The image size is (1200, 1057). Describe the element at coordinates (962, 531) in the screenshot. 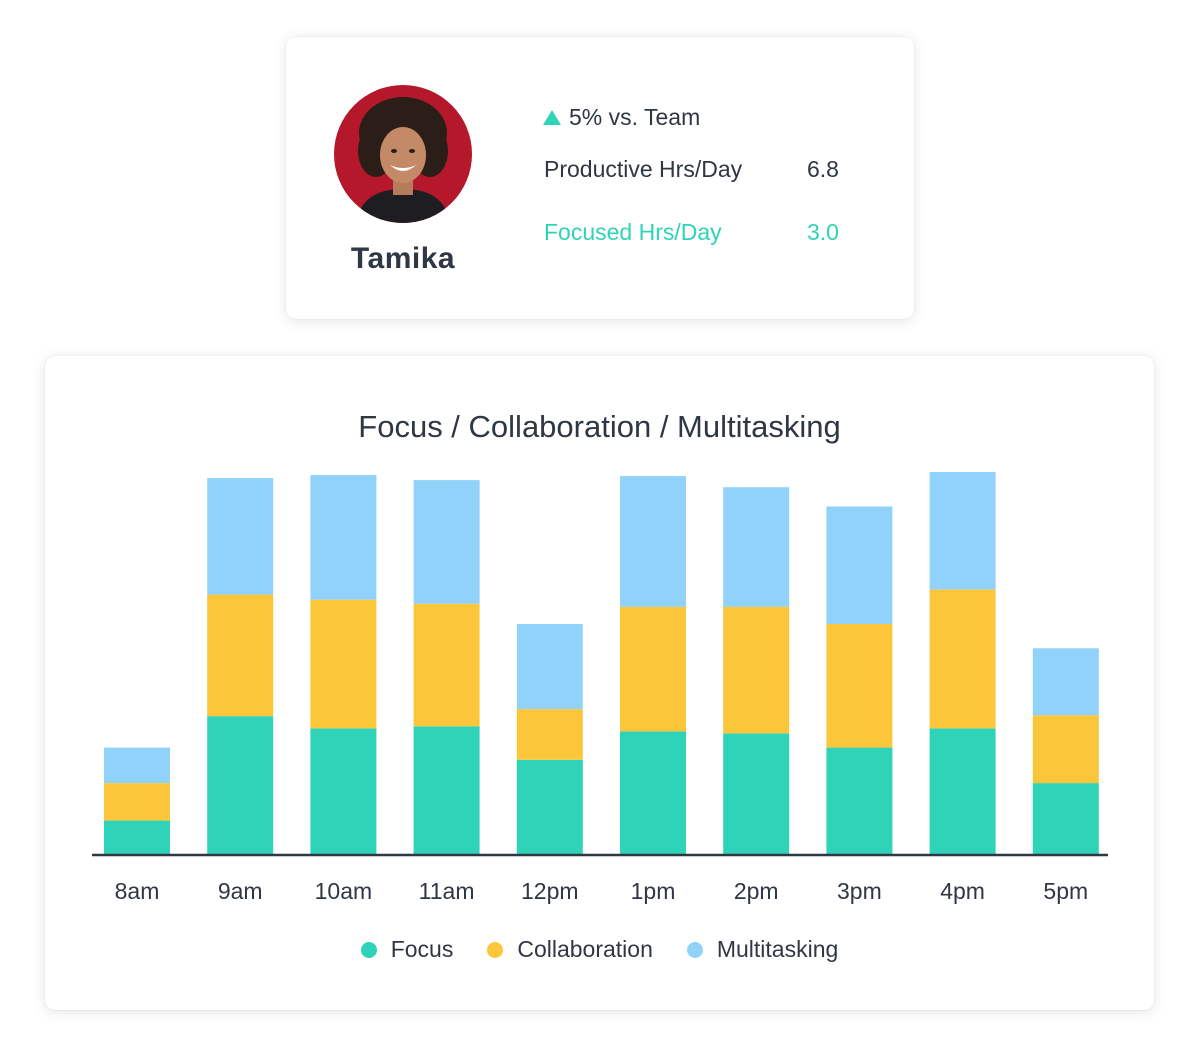

I see `bar-multitasking-4pm` at that location.